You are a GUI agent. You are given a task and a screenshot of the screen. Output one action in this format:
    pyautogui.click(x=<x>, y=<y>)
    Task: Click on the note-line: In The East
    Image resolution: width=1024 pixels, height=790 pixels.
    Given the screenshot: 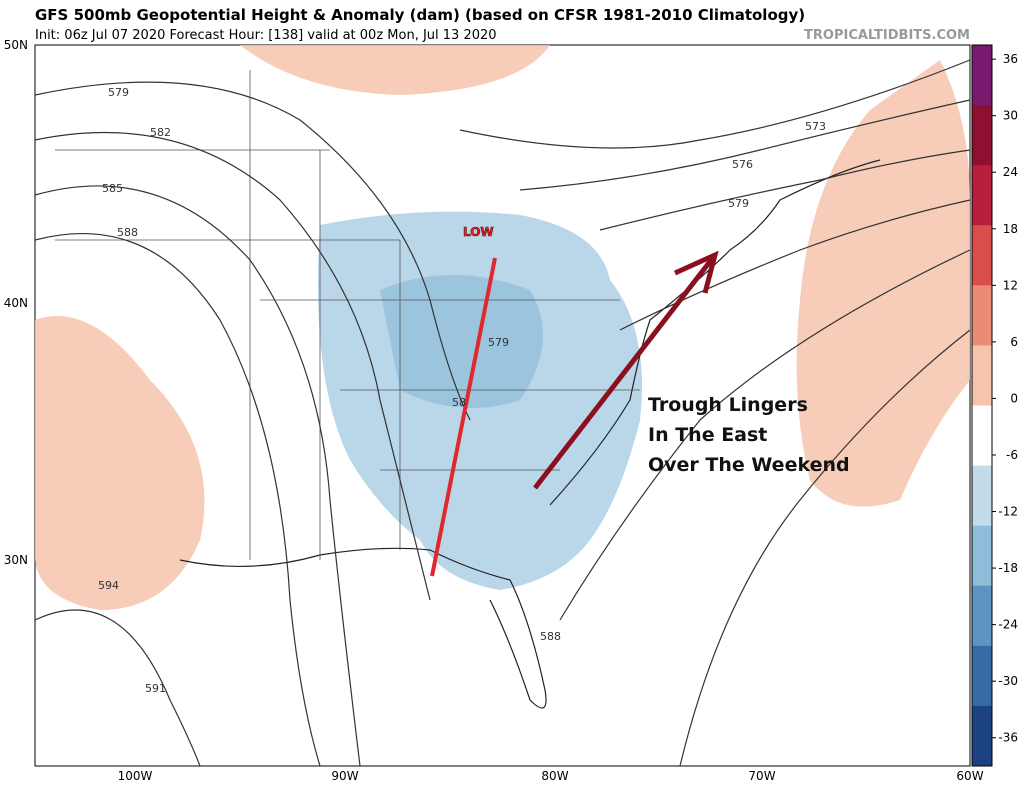 What is the action you would take?
    pyautogui.click(x=707, y=435)
    